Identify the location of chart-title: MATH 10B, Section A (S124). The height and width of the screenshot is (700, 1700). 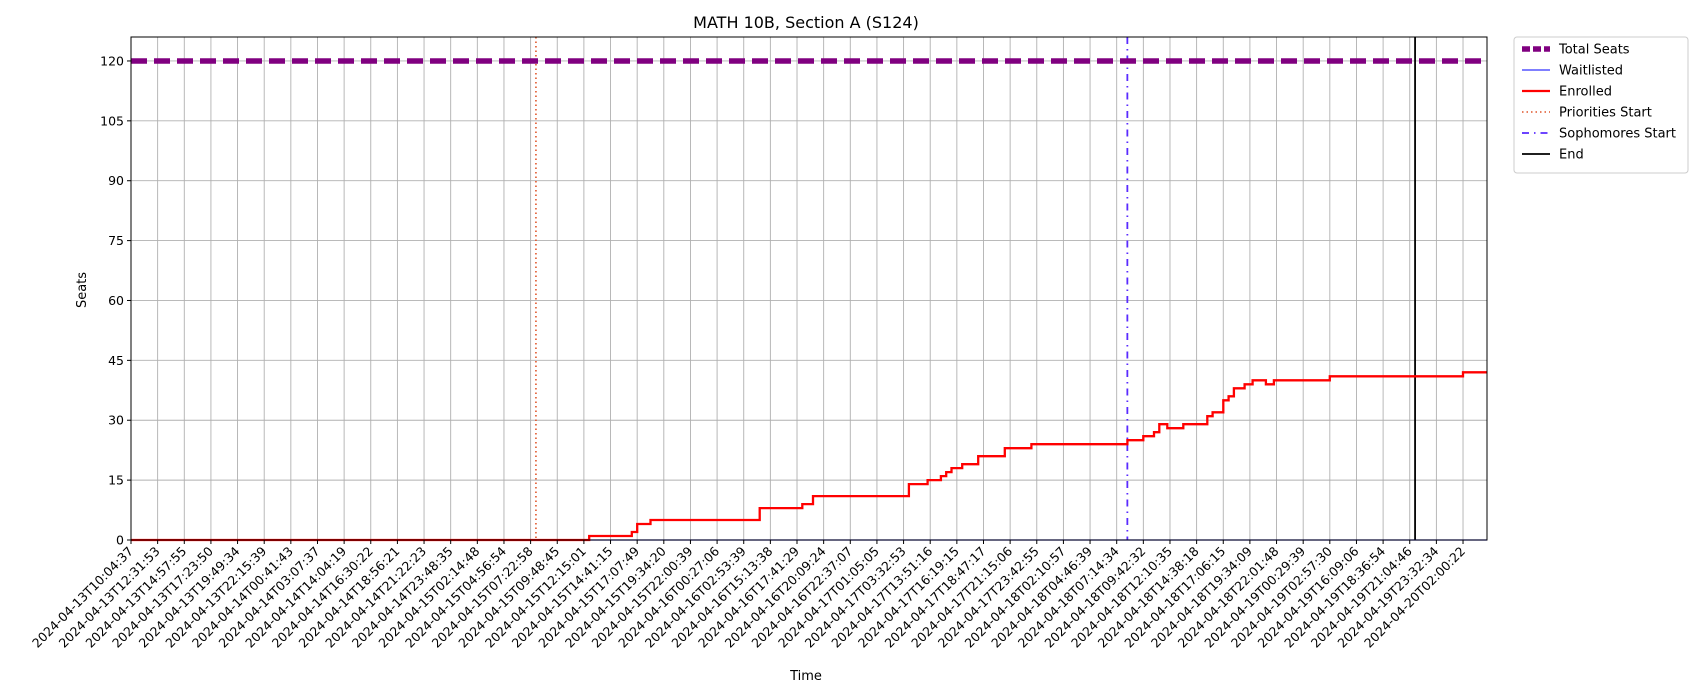
(806, 22).